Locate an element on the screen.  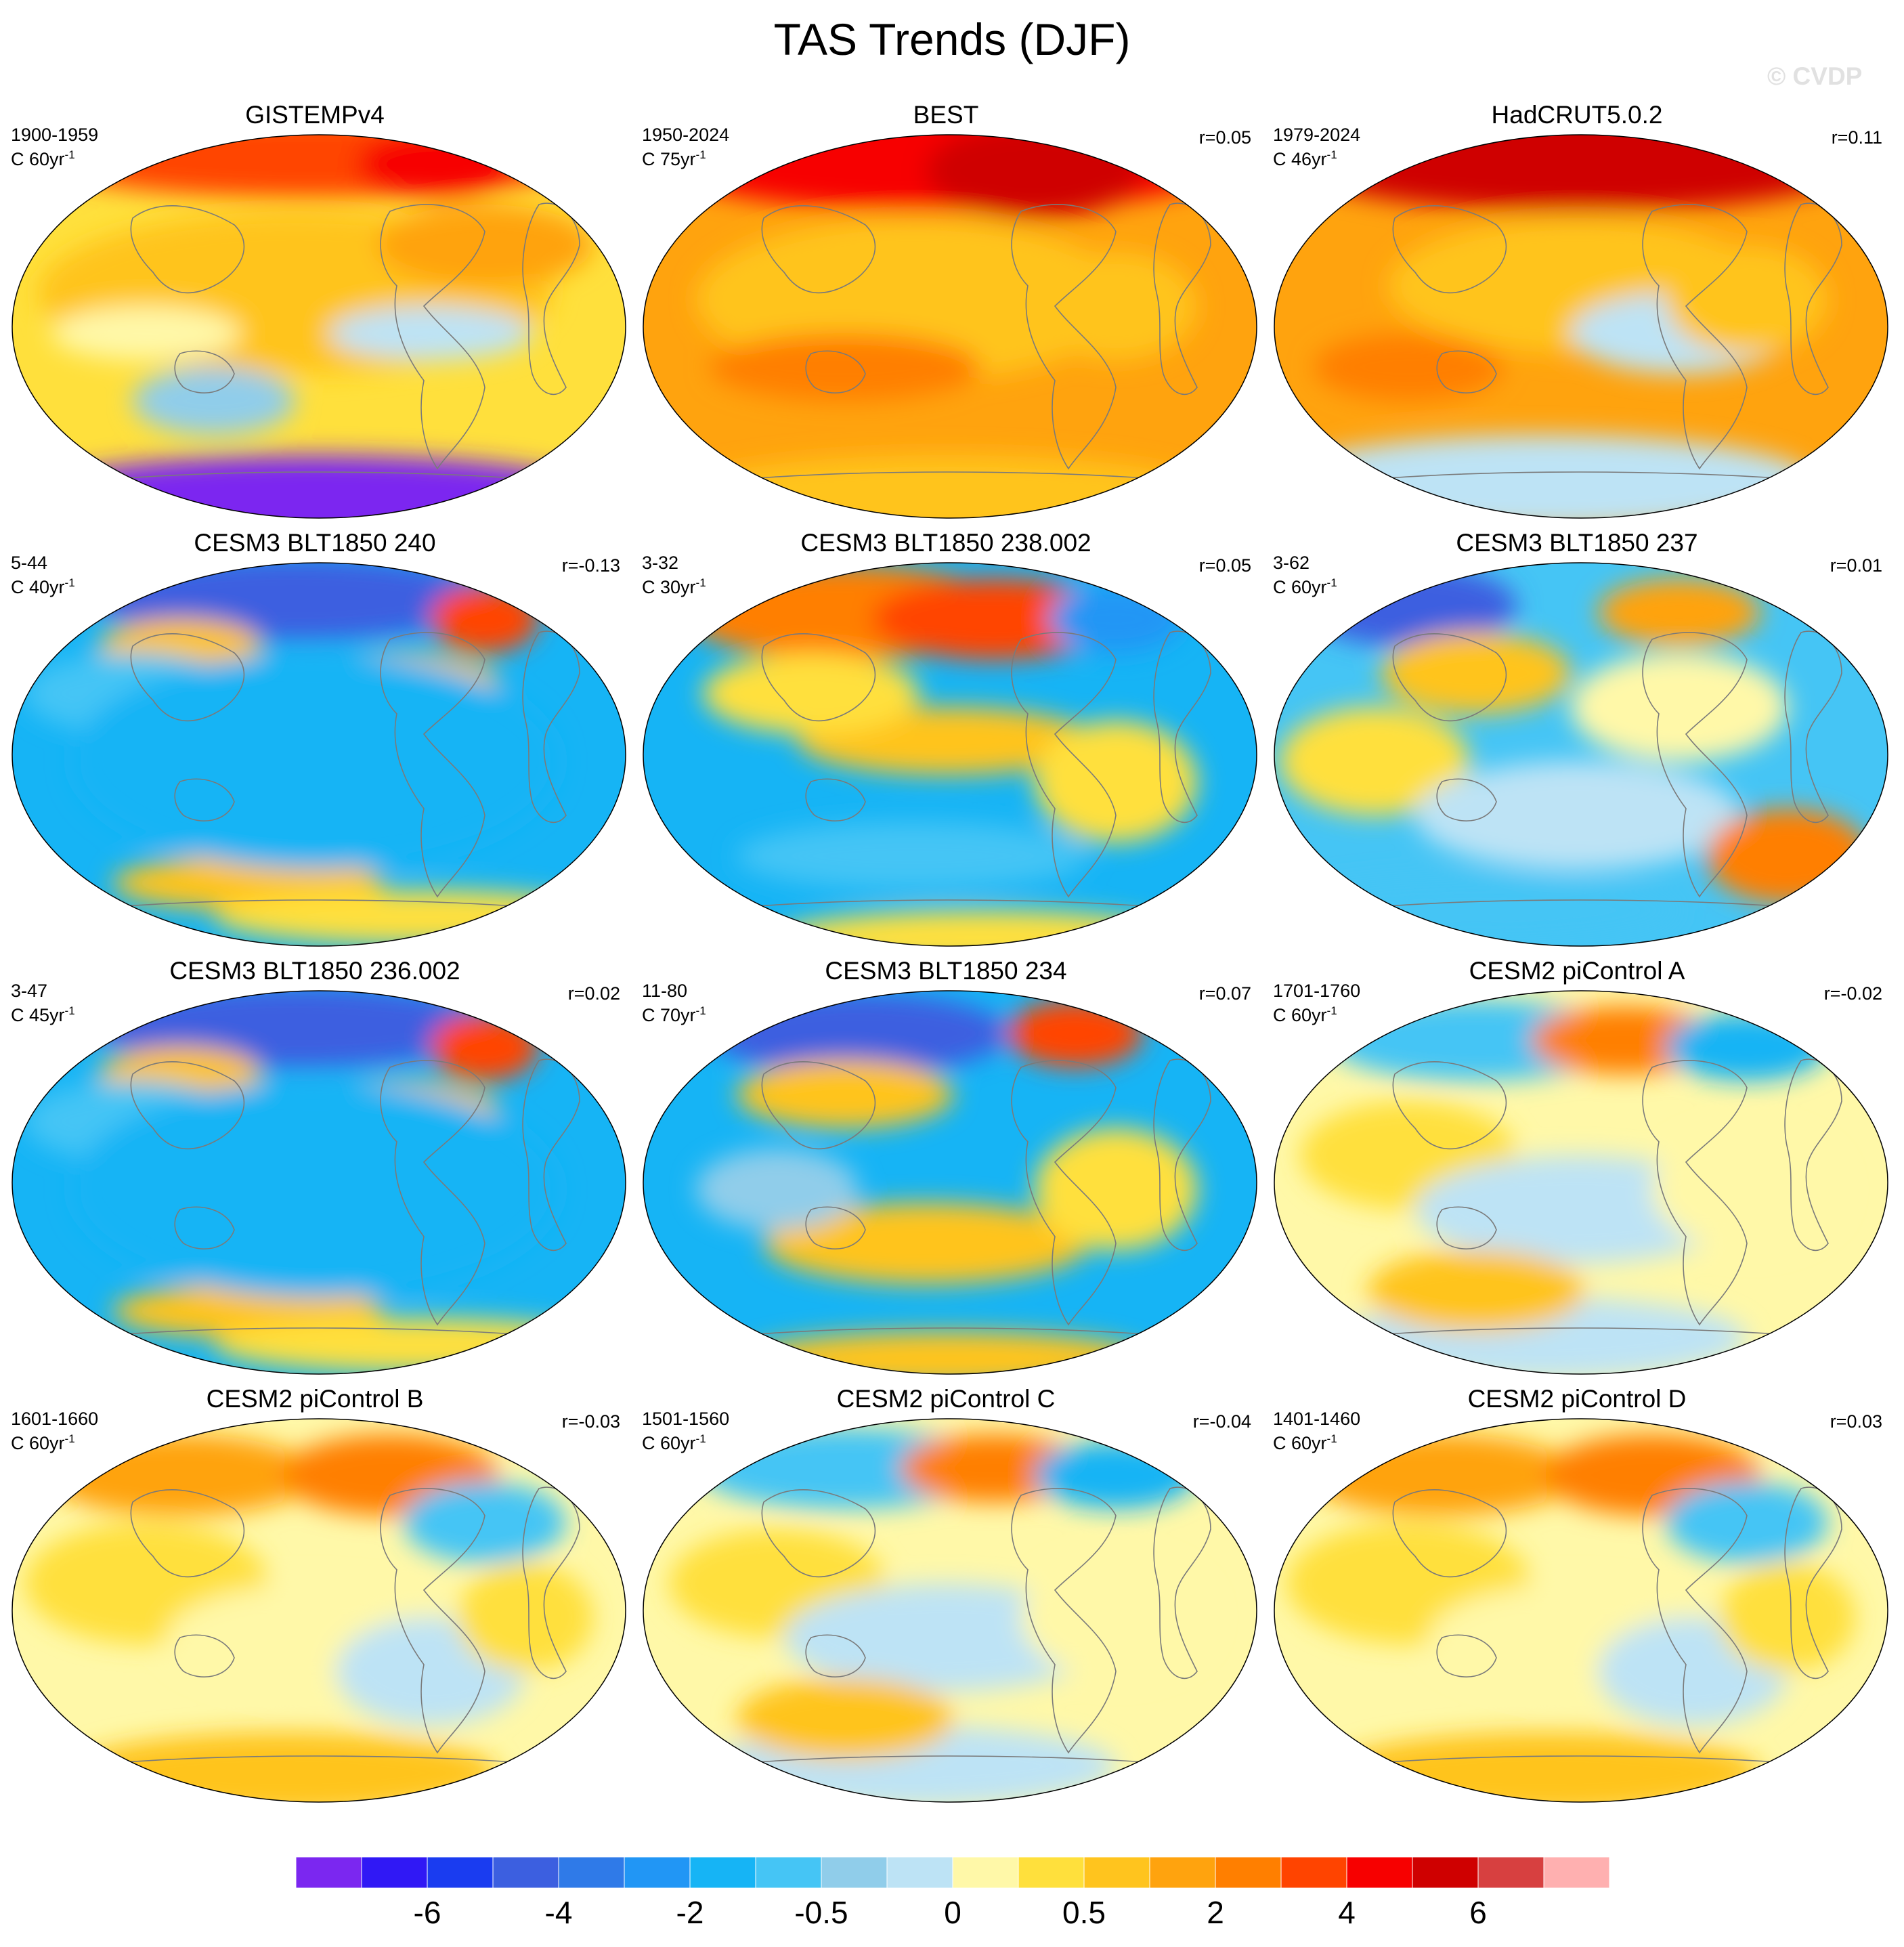
panel-title: CESM2 piControl B is located at coordinates (315, 1399).